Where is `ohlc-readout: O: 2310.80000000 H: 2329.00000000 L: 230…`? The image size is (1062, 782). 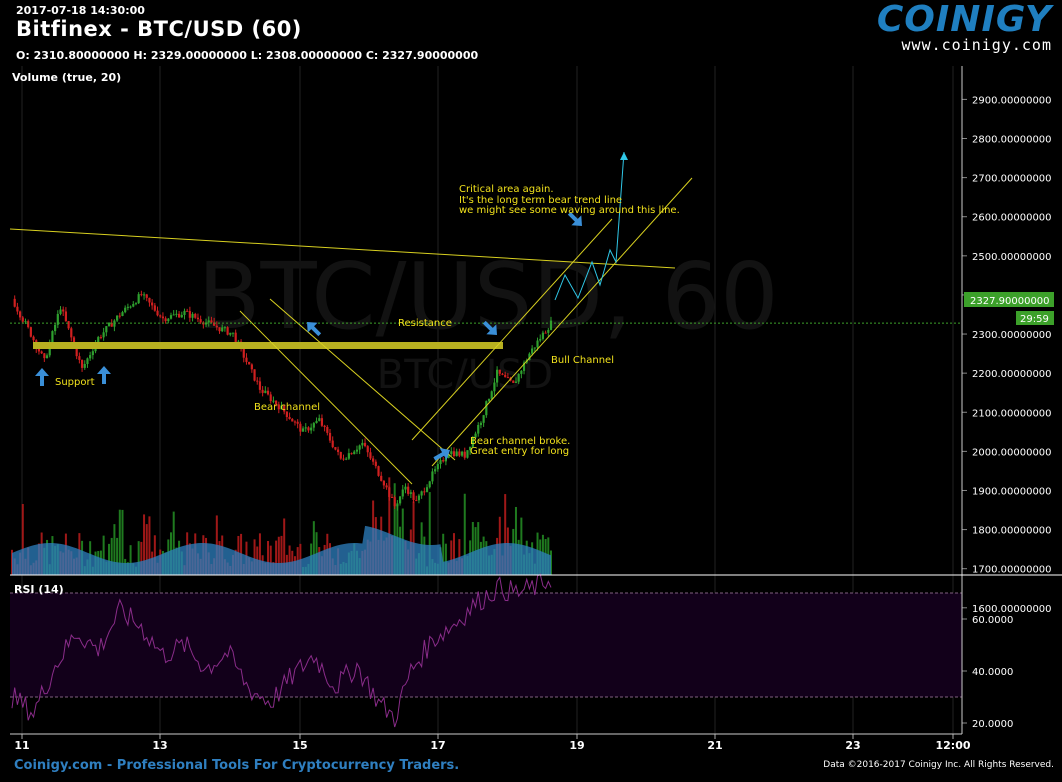 ohlc-readout: O: 2310.80000000 H: 2329.00000000 L: 230… is located at coordinates (247, 55).